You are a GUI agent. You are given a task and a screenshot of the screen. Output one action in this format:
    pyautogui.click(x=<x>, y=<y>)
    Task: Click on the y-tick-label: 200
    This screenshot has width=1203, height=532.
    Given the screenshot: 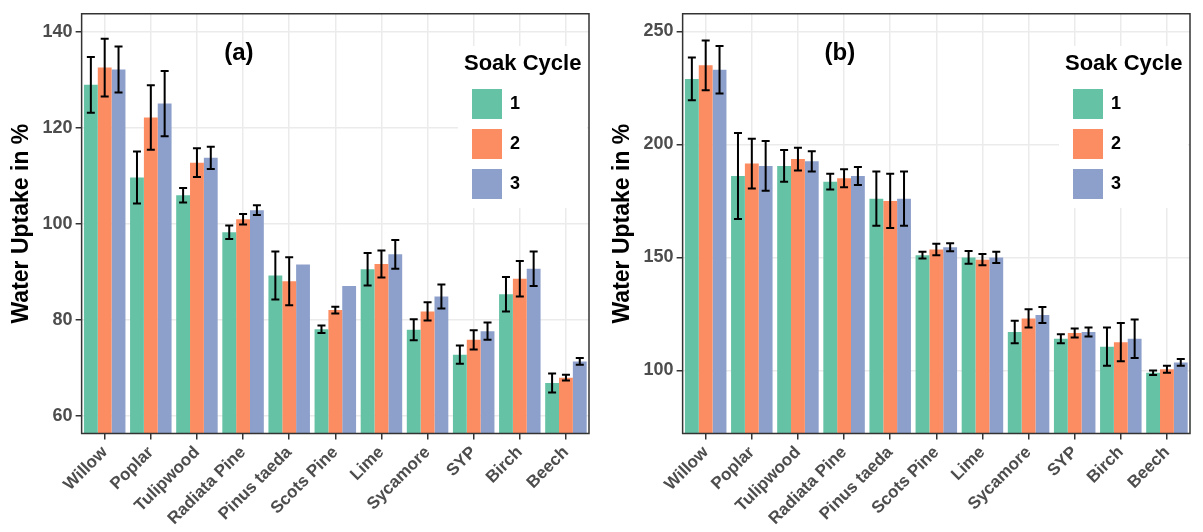 What is the action you would take?
    pyautogui.click(x=658, y=143)
    